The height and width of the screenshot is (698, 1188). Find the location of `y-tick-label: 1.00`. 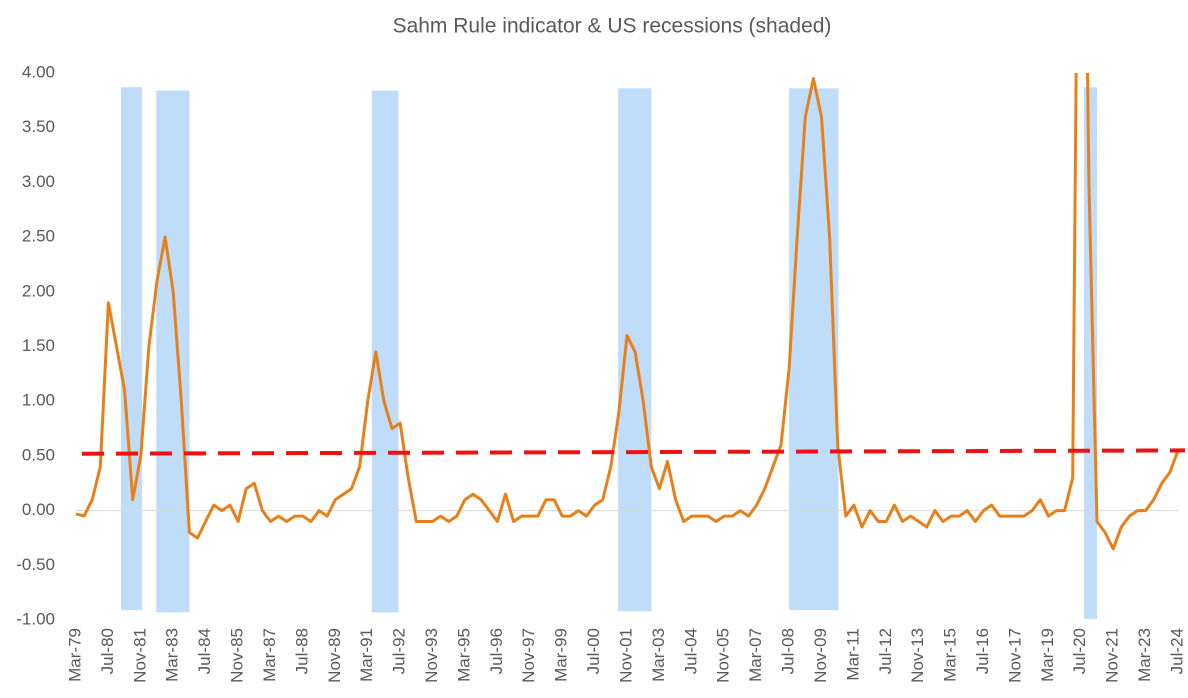

y-tick-label: 1.00 is located at coordinates (38, 400).